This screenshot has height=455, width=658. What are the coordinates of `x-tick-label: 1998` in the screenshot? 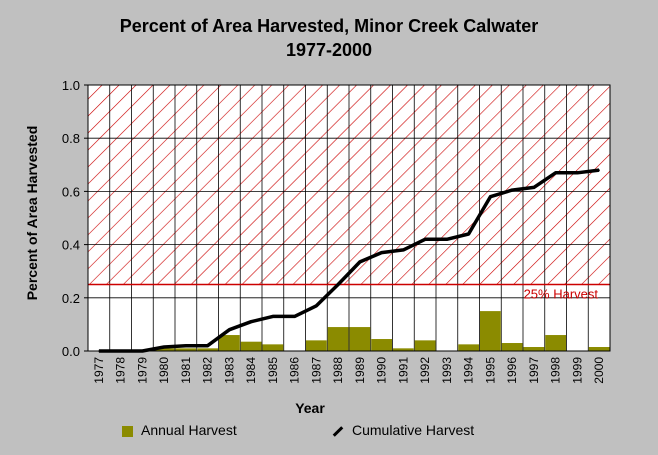 It's located at (556, 370).